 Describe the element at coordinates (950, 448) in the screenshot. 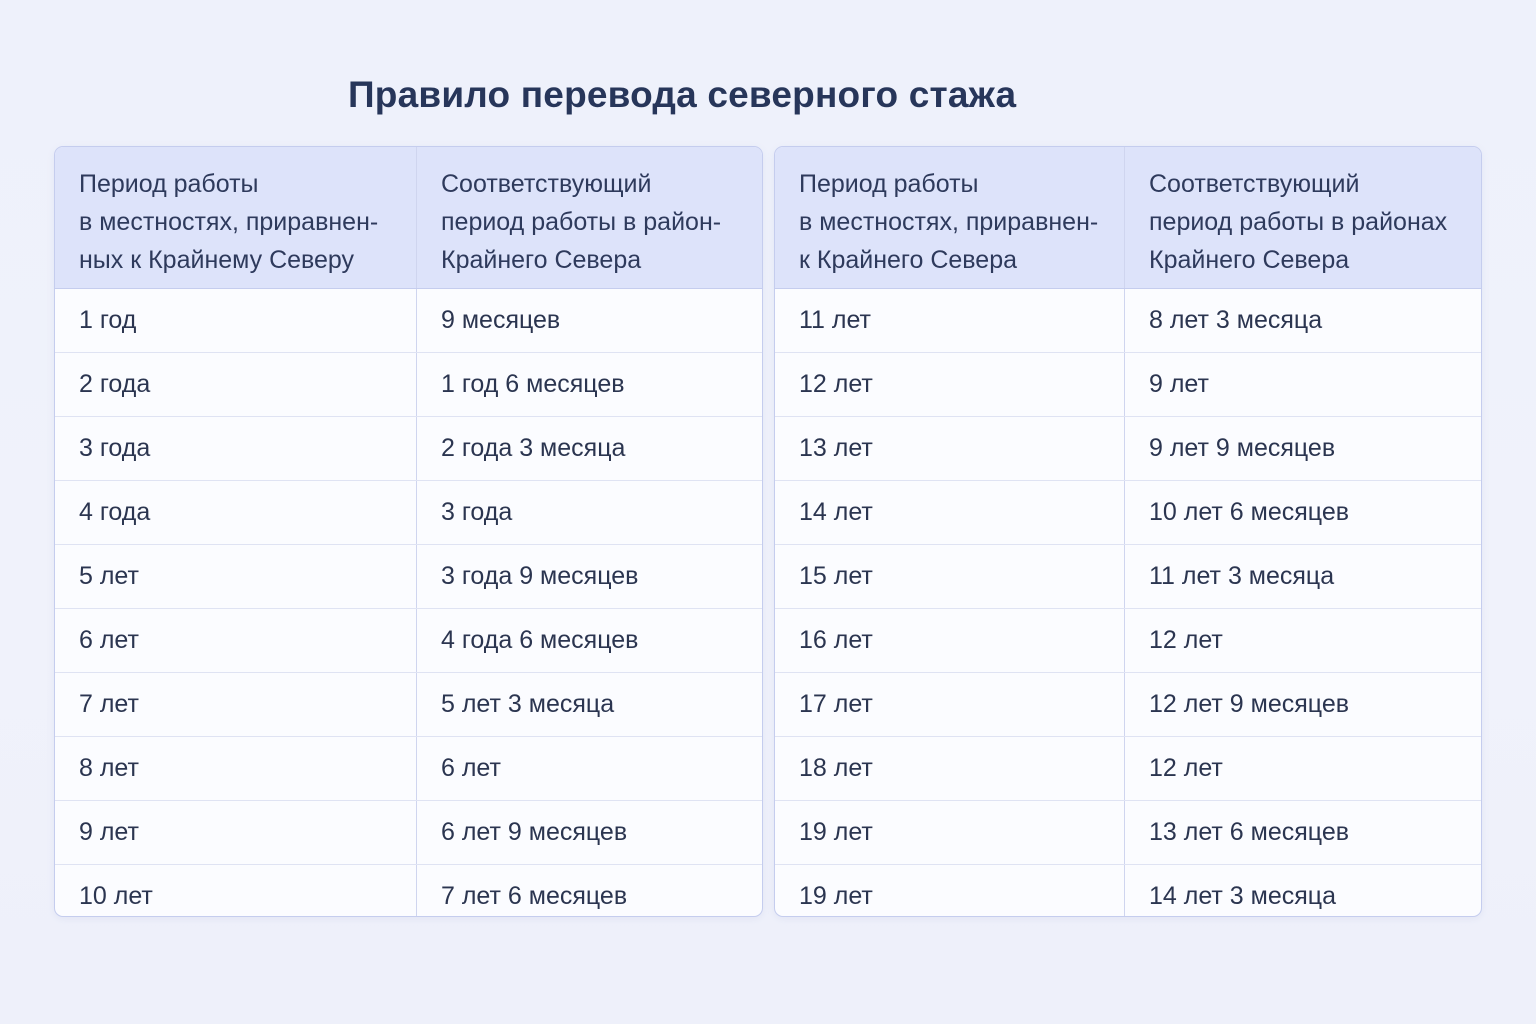

I see `period-cell: 13 лет` at that location.